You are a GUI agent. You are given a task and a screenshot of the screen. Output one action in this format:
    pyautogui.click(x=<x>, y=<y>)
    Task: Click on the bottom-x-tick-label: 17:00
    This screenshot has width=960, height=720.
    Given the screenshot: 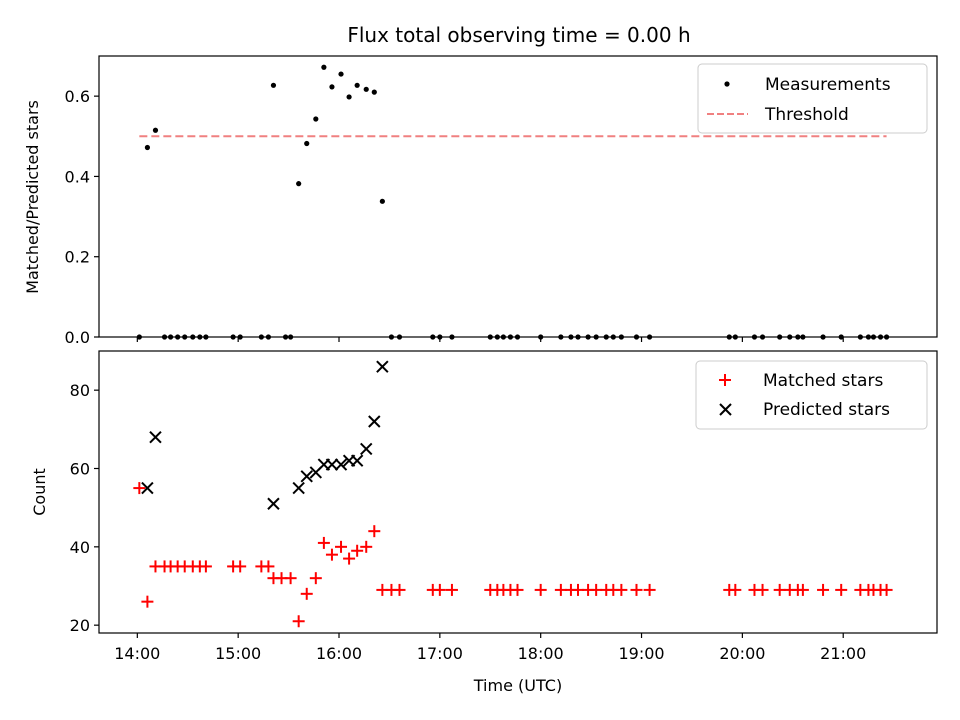 What is the action you would take?
    pyautogui.click(x=440, y=653)
    